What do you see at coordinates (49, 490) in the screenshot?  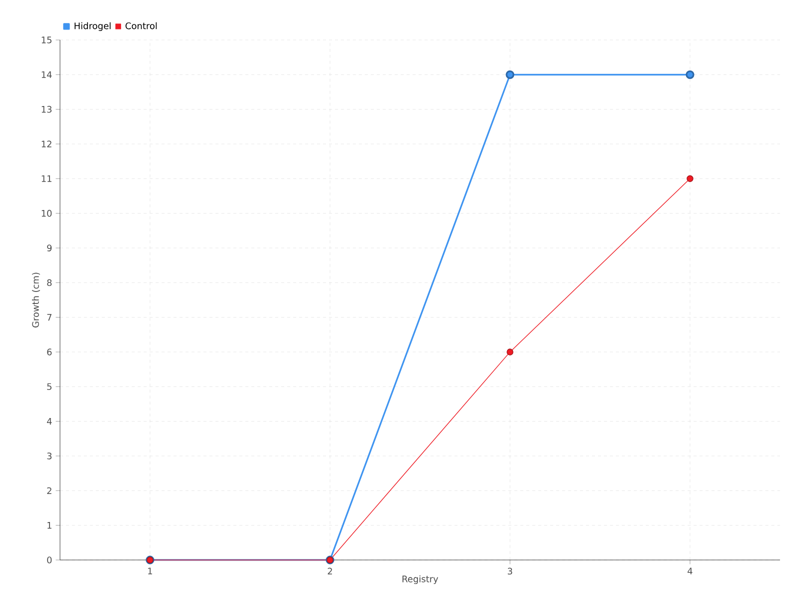 I see `y-tick-label: 2` at bounding box center [49, 490].